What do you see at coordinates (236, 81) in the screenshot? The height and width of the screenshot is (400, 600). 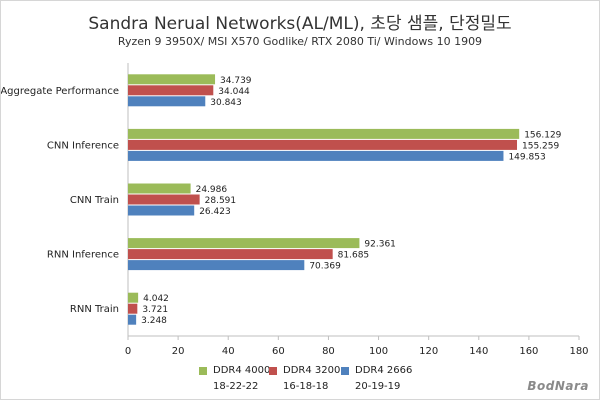 I see `value-label-ddr4-4000-aggregate-performance: 34.739` at bounding box center [236, 81].